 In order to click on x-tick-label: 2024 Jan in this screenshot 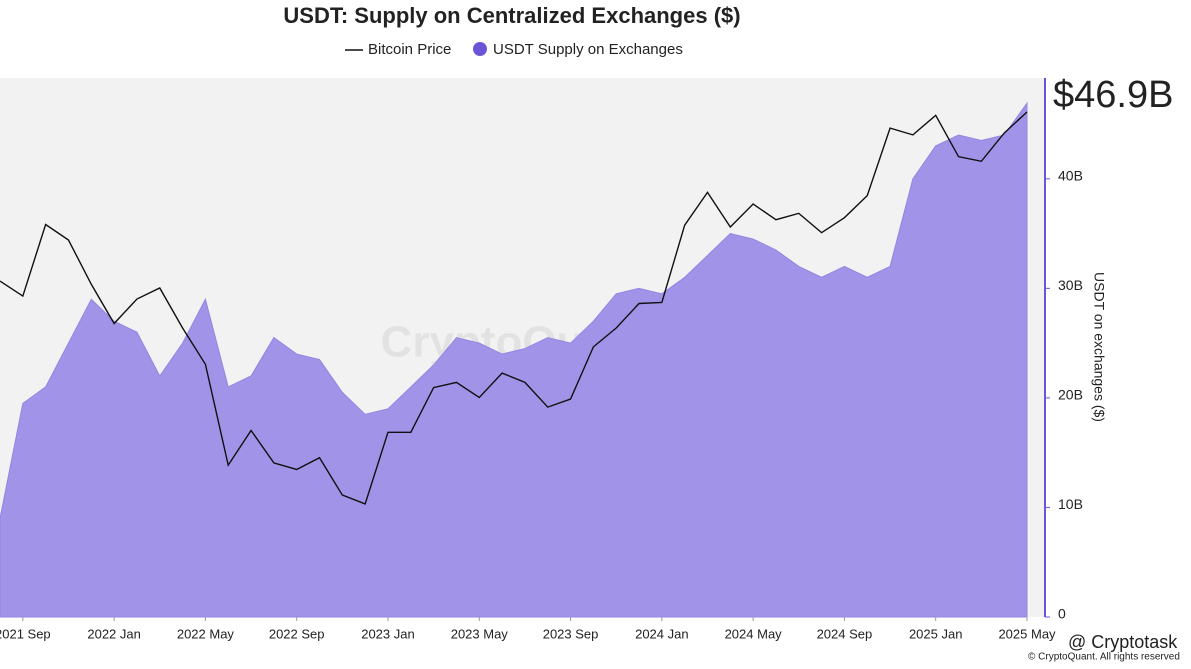, I will do `click(662, 633)`.